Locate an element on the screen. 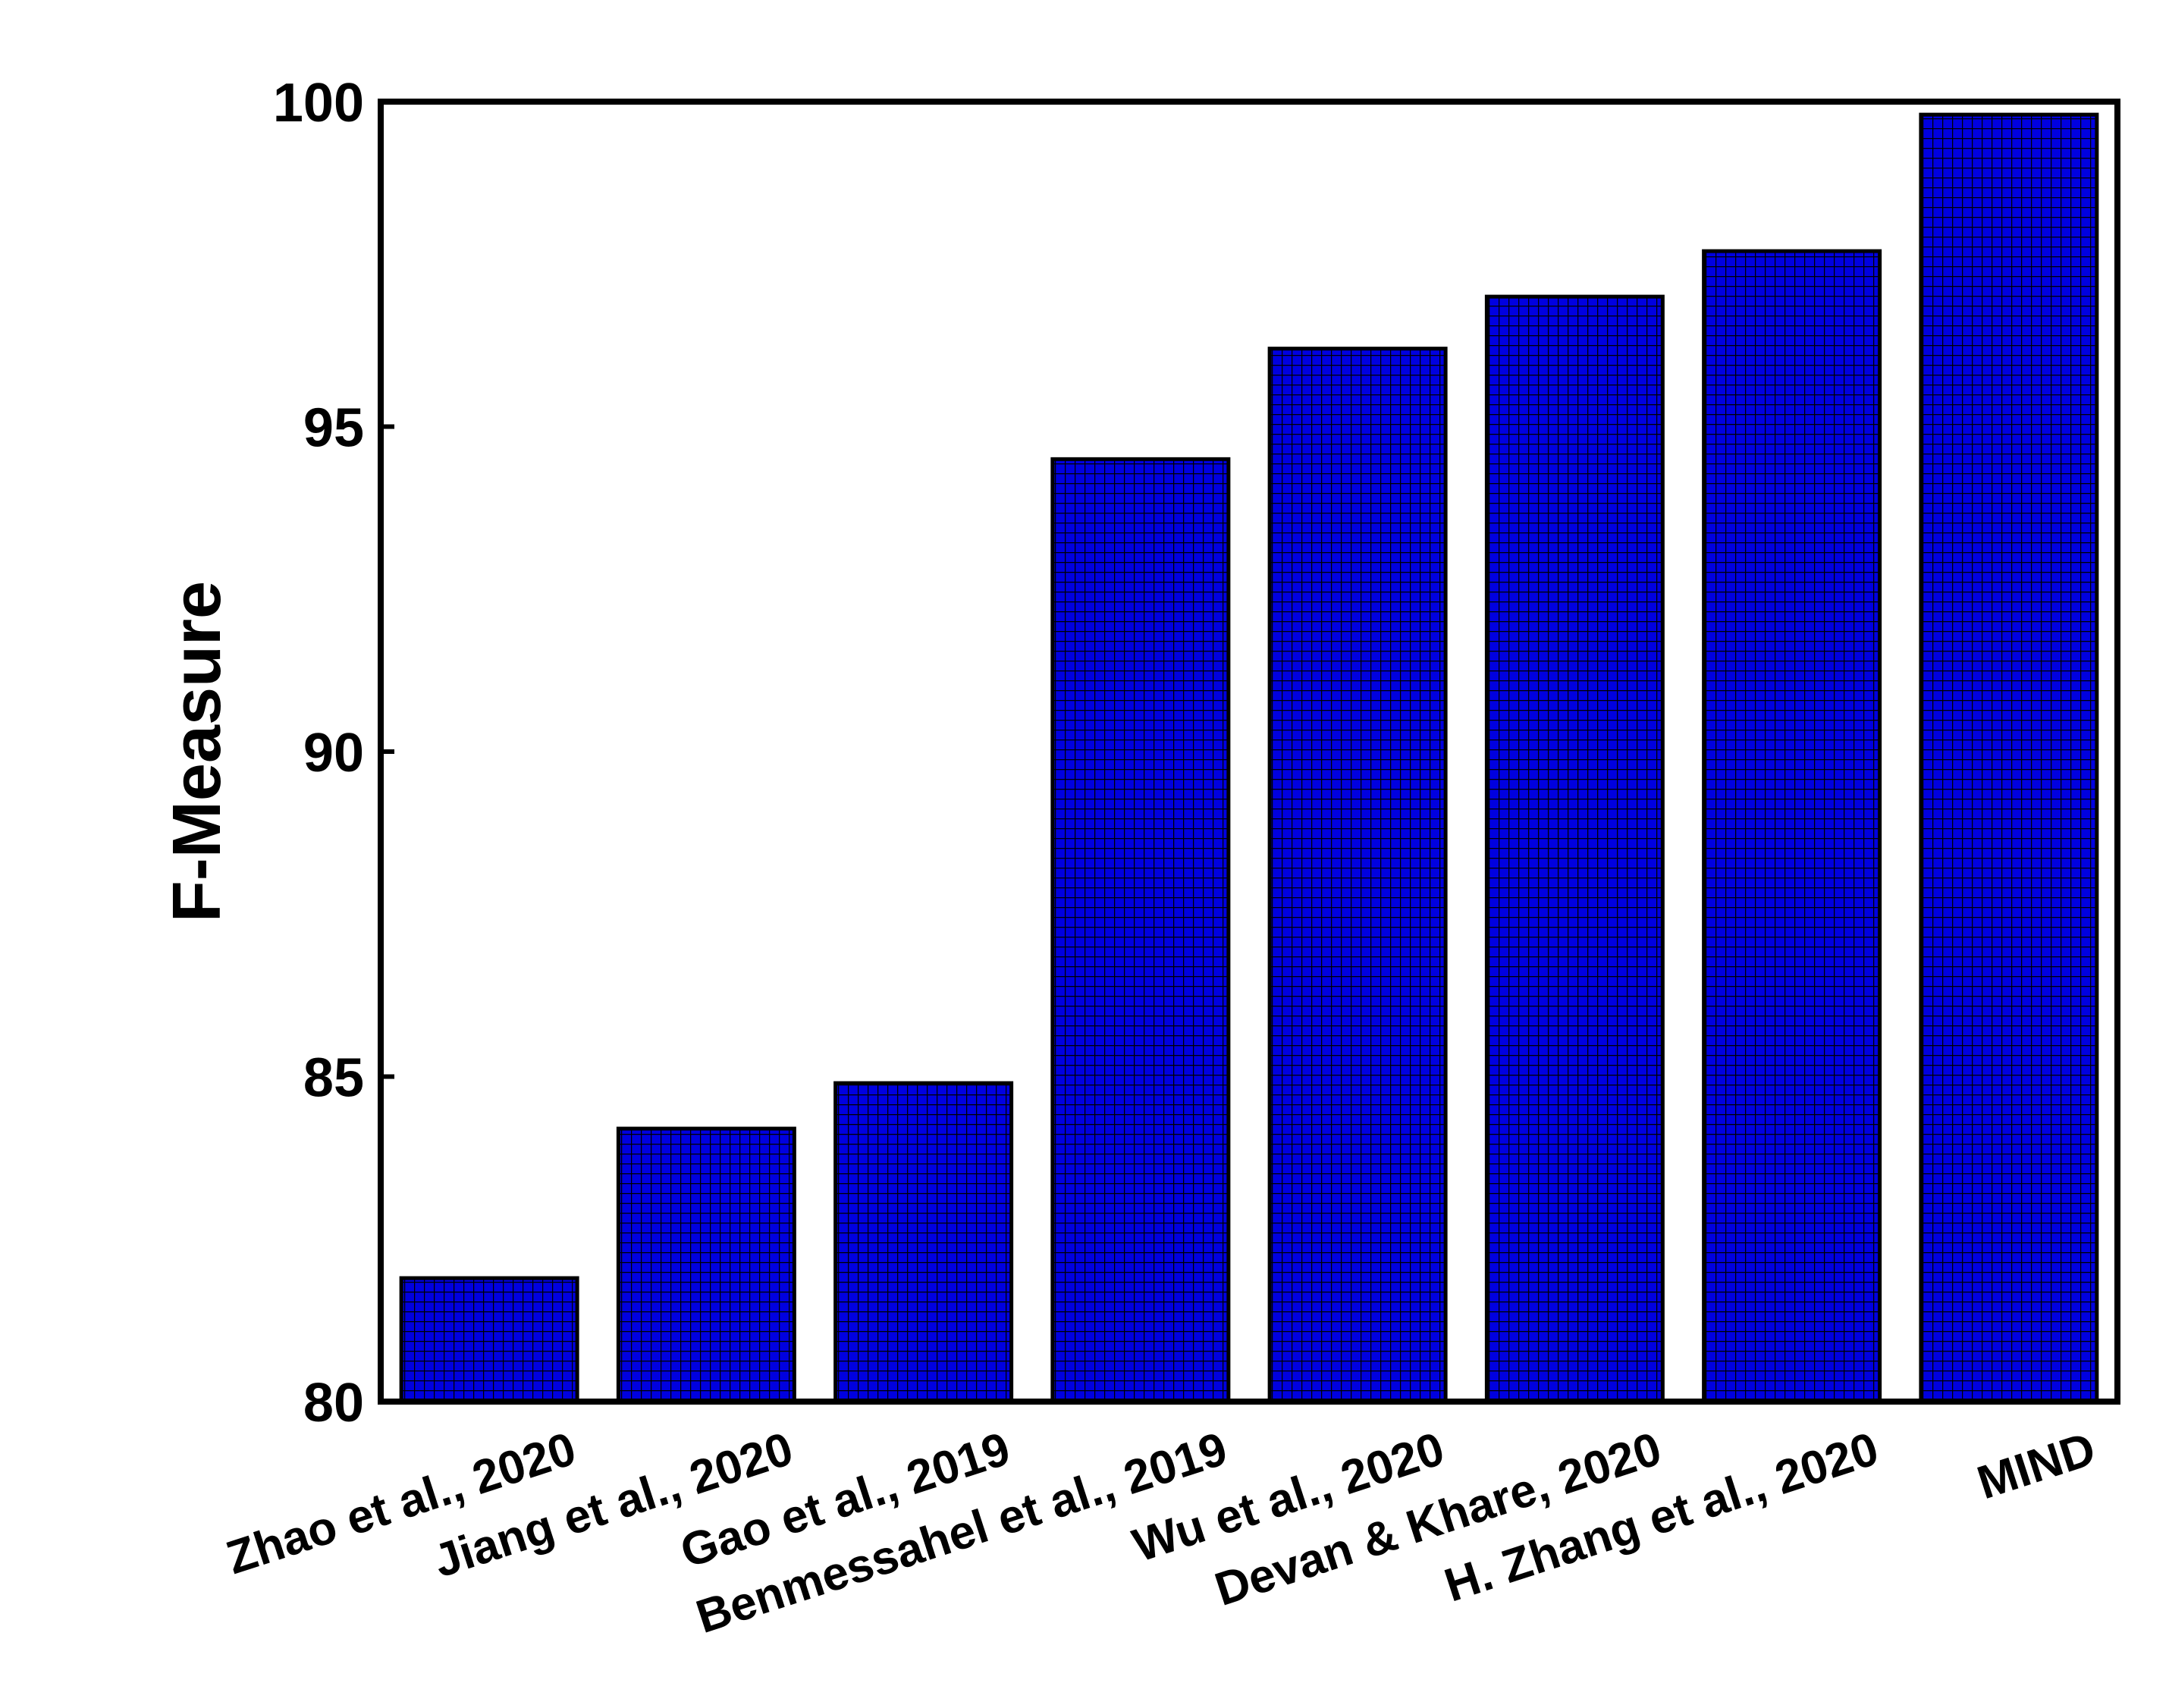 Image resolution: width=2169 pixels, height=1708 pixels. y-tick-label: 80 is located at coordinates (333, 1403).